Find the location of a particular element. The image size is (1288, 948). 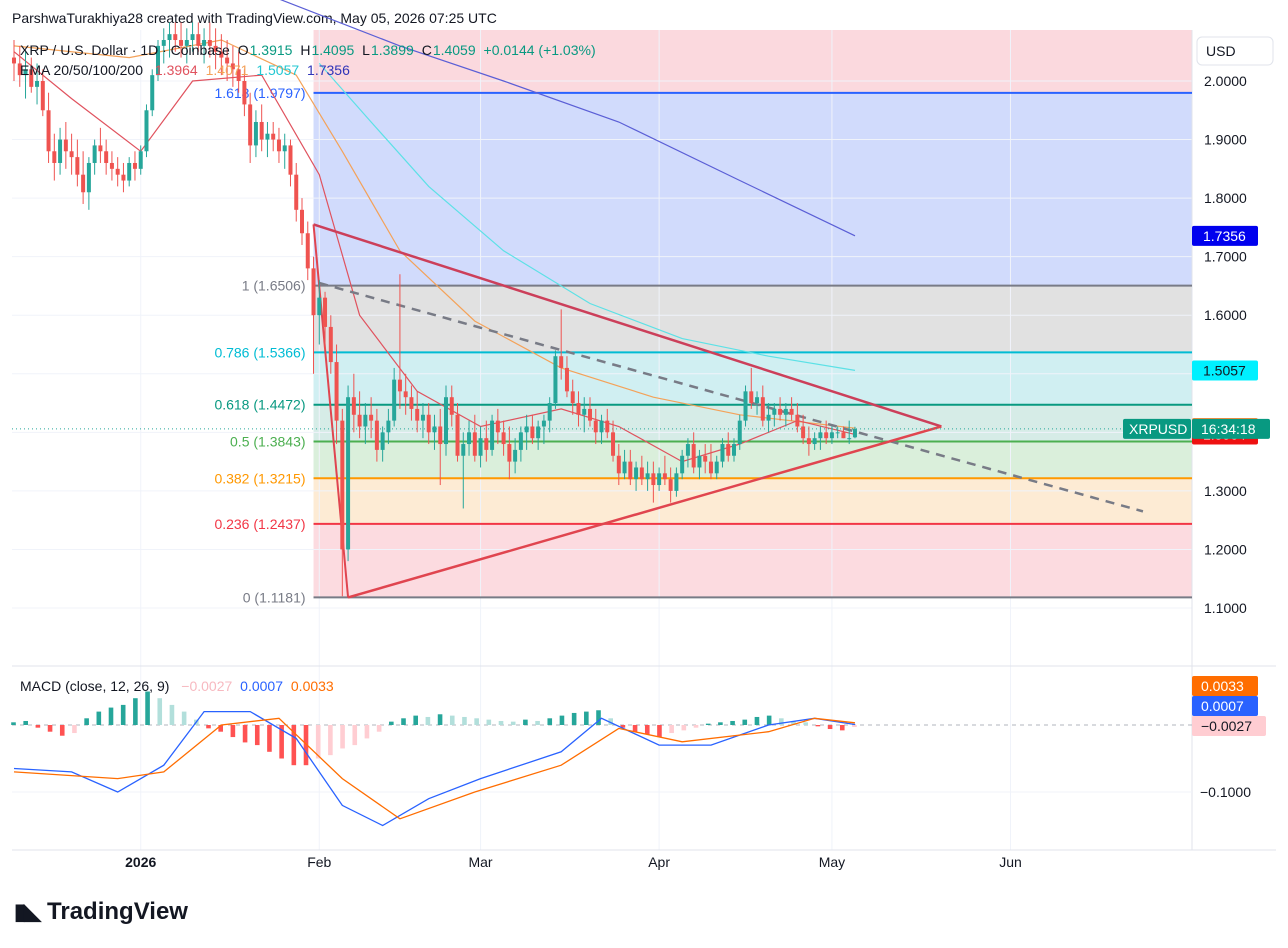

time-axis: 2026 Feb Mar Apr May Jun is located at coordinates (573, 862).